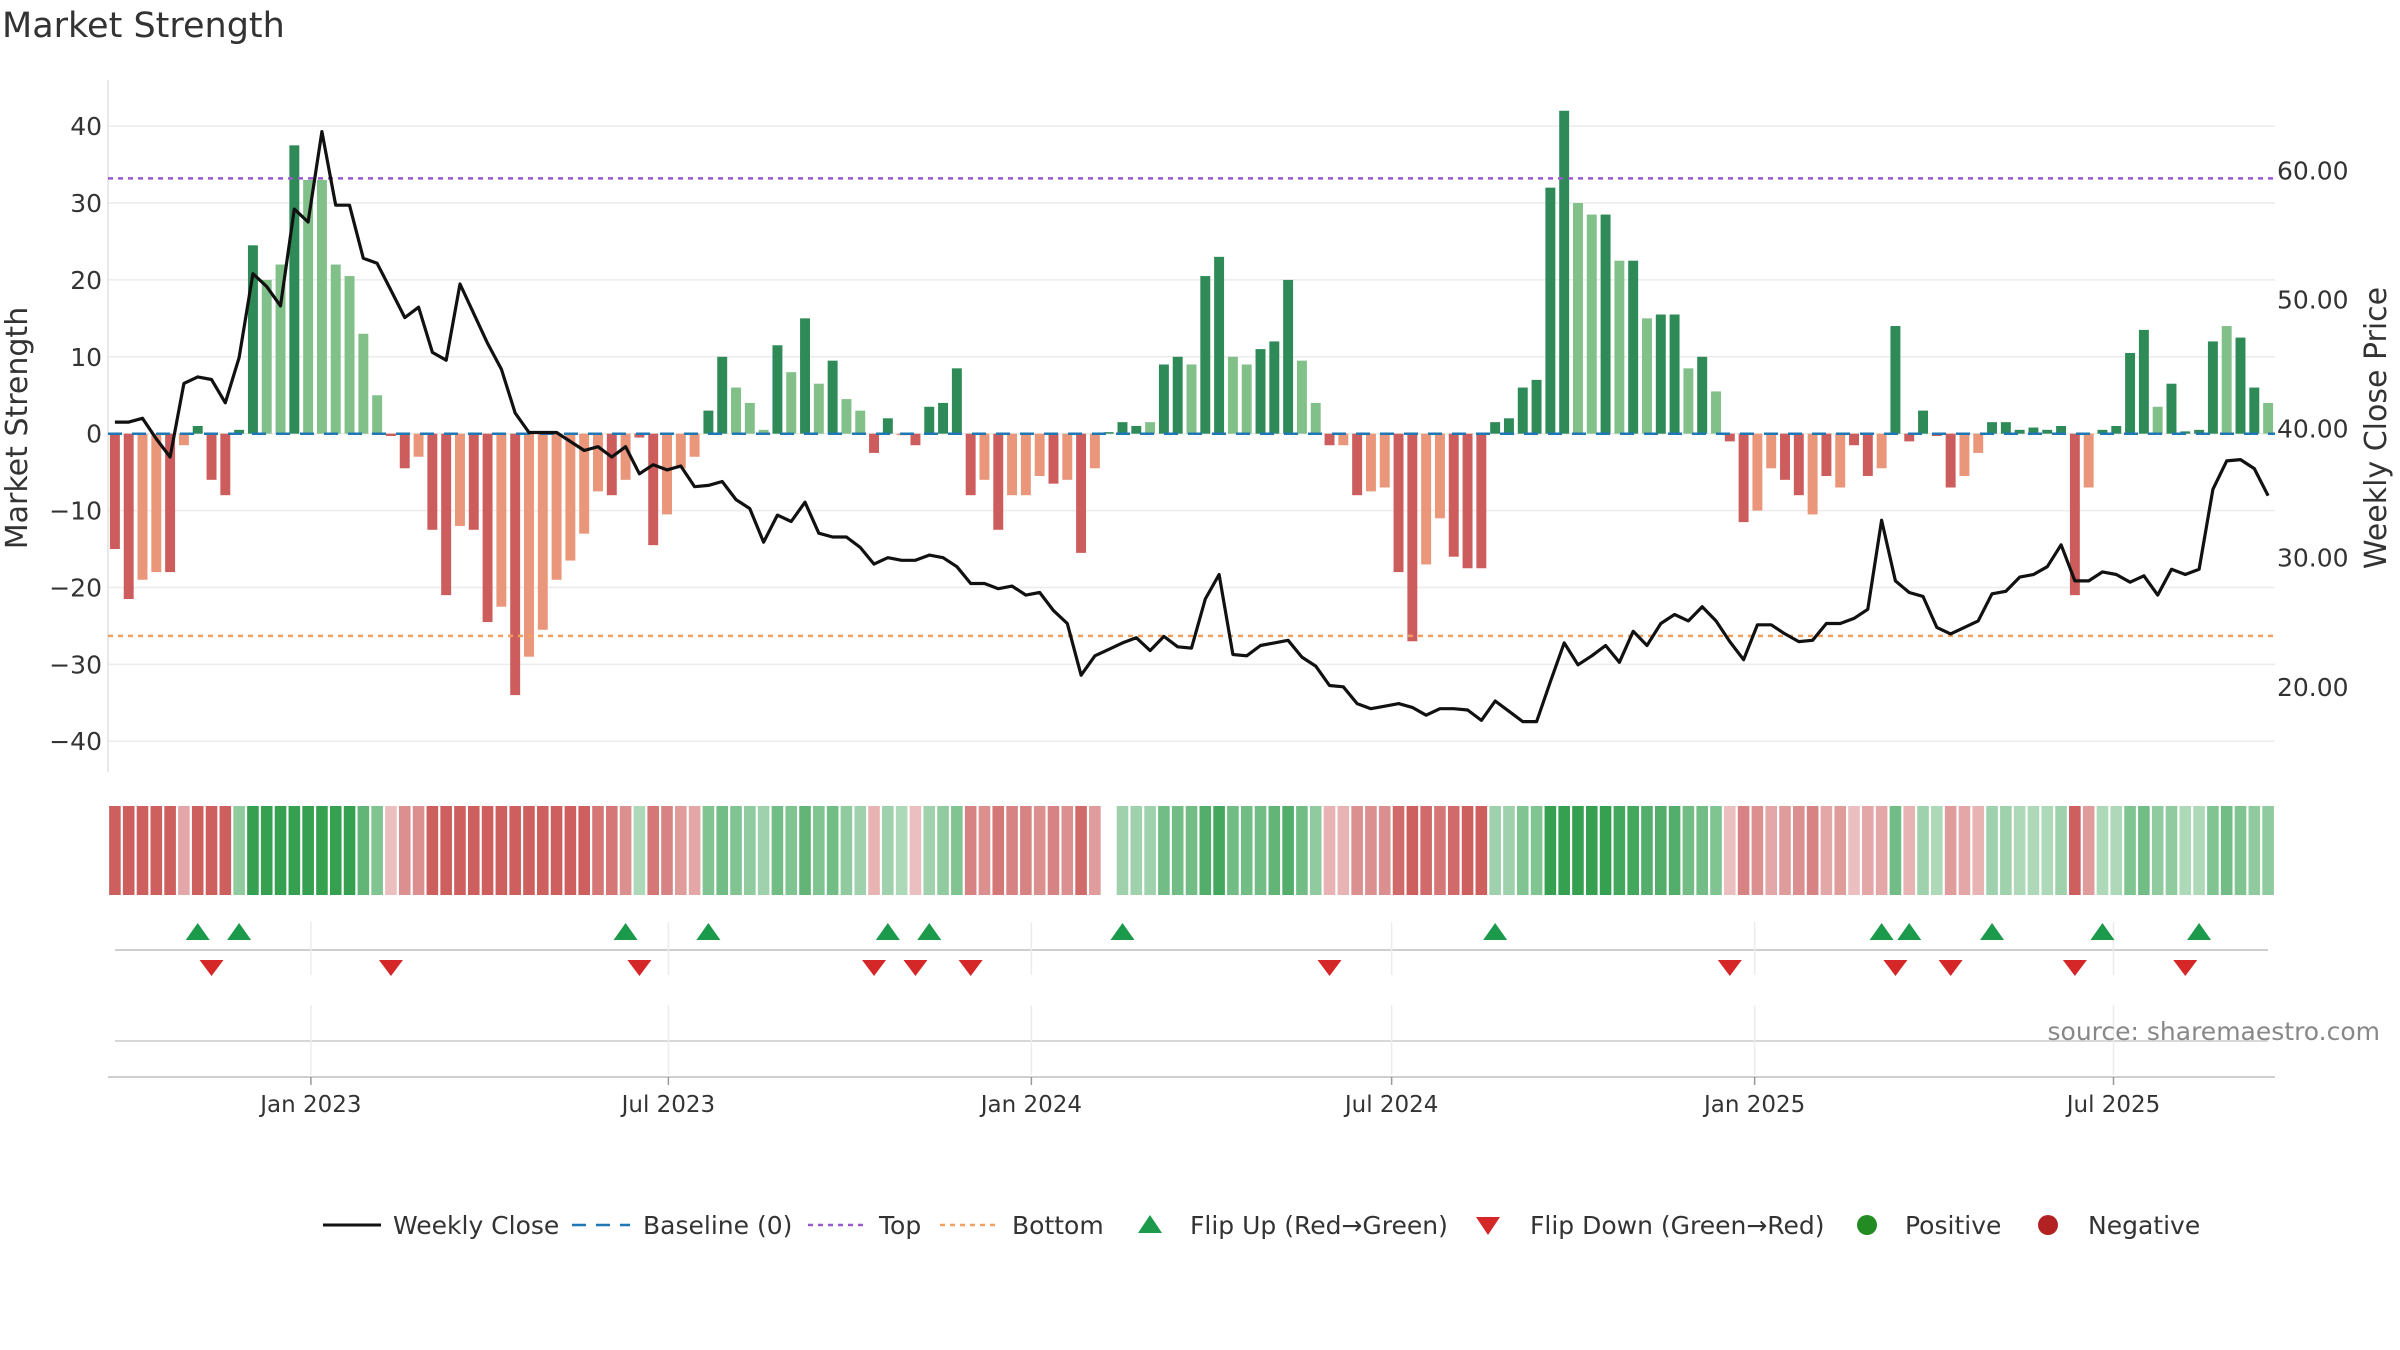 Image resolution: width=2400 pixels, height=1350 pixels. What do you see at coordinates (1058, 1225) in the screenshot?
I see `legend-label: Bottom` at bounding box center [1058, 1225].